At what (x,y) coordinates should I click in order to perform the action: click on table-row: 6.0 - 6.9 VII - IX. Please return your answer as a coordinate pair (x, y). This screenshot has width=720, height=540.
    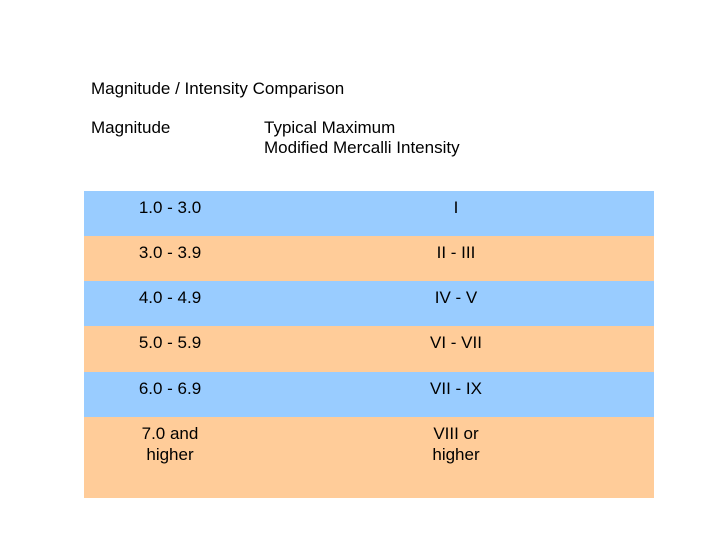
    Looking at the image, I should click on (369, 394).